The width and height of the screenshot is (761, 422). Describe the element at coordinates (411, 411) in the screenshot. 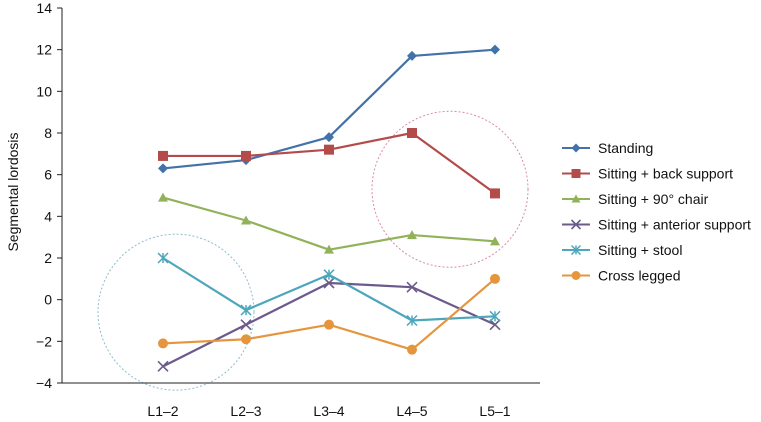

I see `x-tick-label: L4–5` at that location.